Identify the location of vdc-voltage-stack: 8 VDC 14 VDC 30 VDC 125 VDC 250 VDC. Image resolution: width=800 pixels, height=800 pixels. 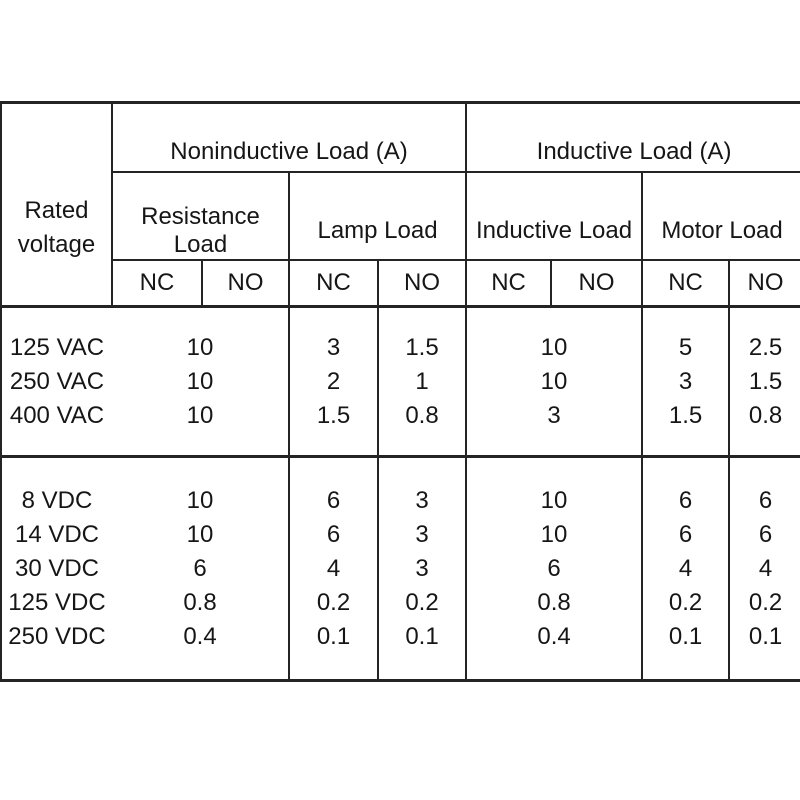
(57, 569).